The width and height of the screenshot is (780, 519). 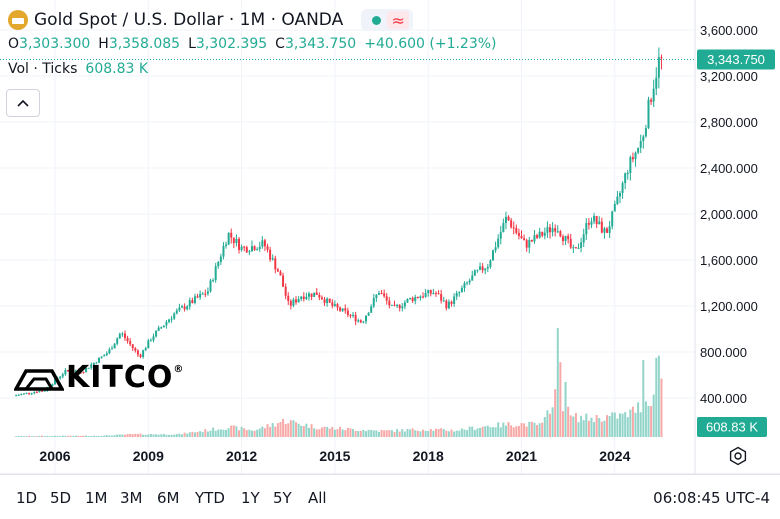 I want to click on range-button-ytd: YTD, so click(x=210, y=498).